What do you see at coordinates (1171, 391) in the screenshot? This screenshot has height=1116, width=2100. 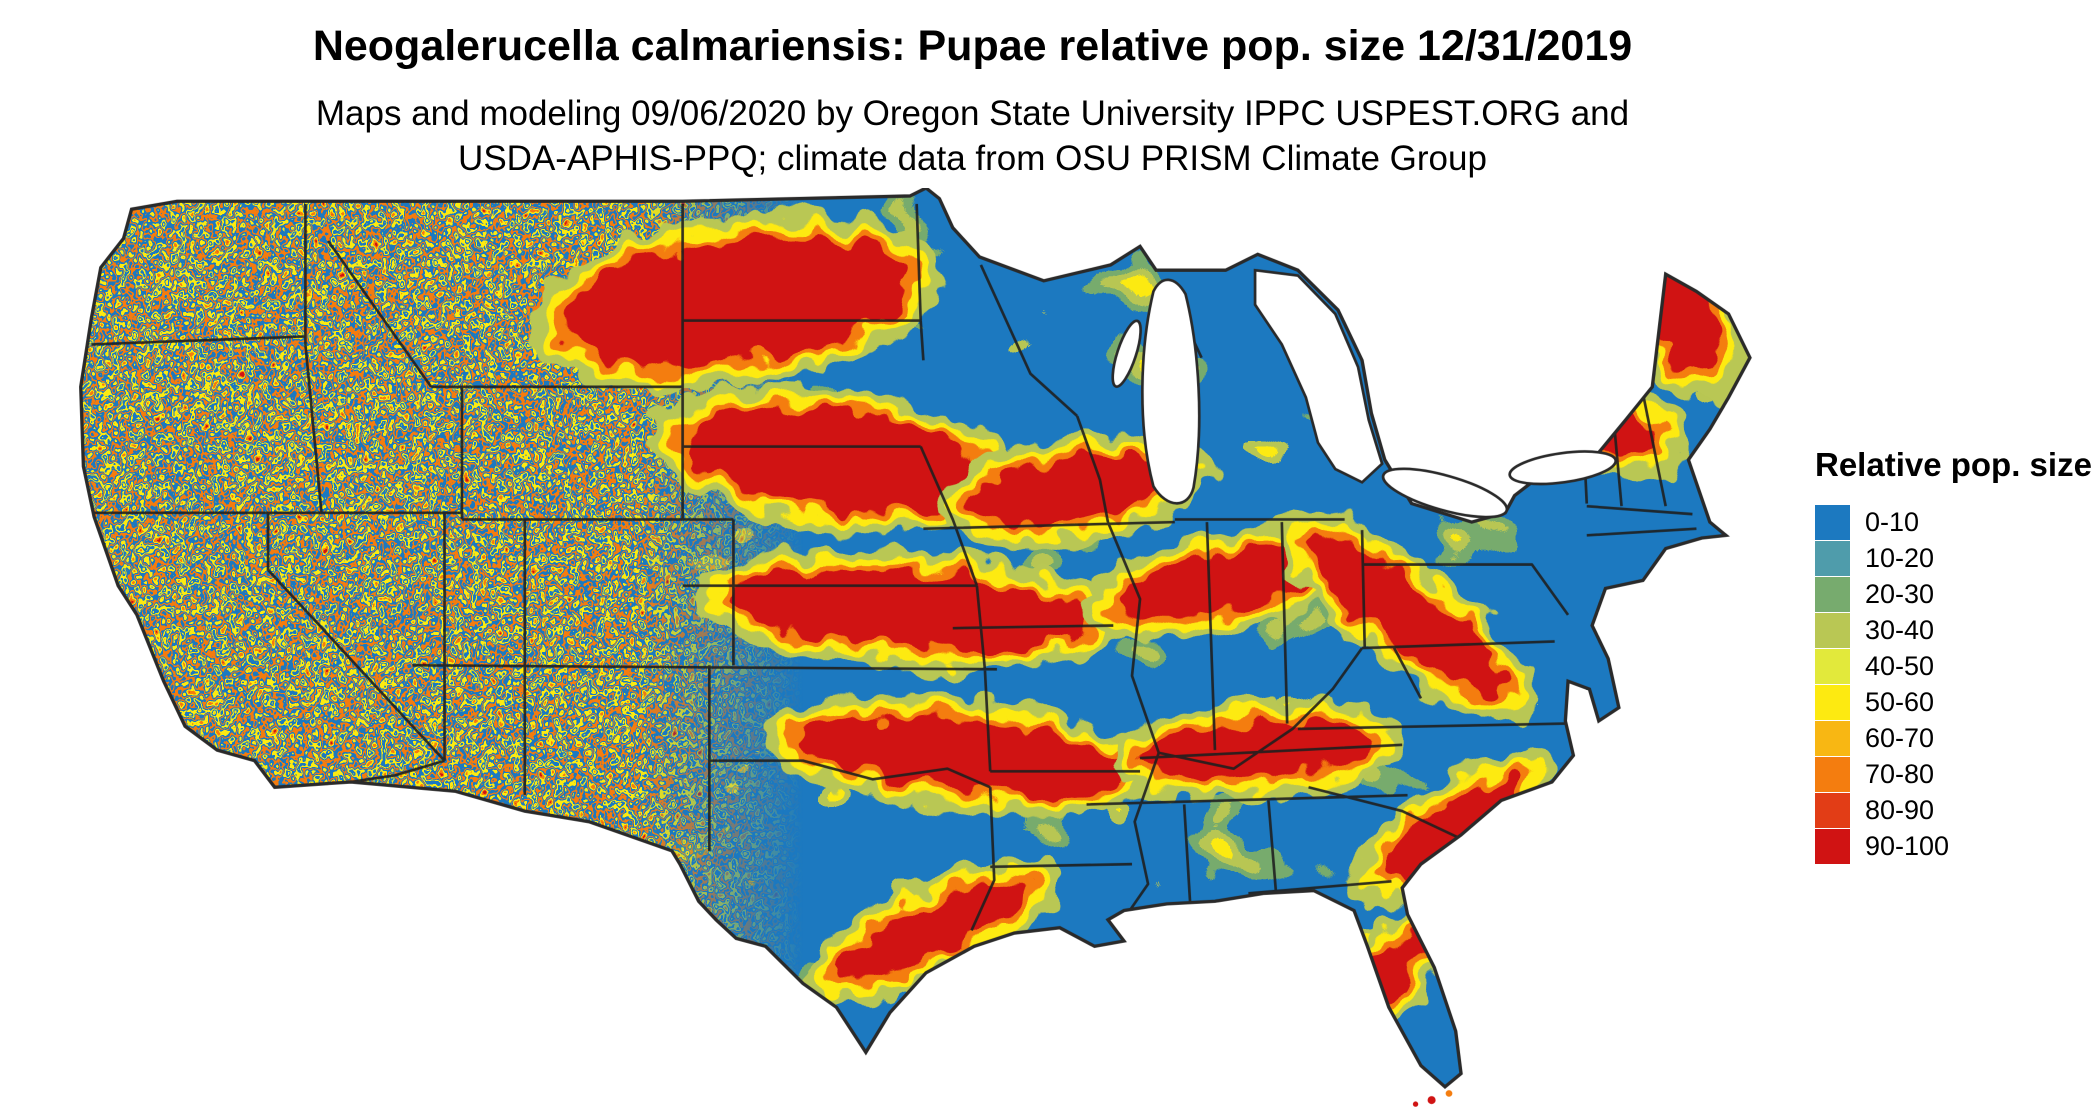 I see `lake-michigan` at bounding box center [1171, 391].